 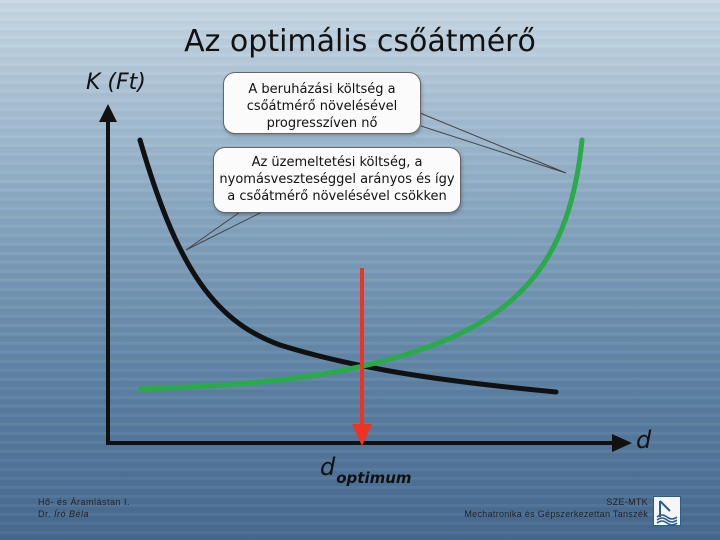 What do you see at coordinates (328, 467) in the screenshot?
I see `optimum-symbol: d` at bounding box center [328, 467].